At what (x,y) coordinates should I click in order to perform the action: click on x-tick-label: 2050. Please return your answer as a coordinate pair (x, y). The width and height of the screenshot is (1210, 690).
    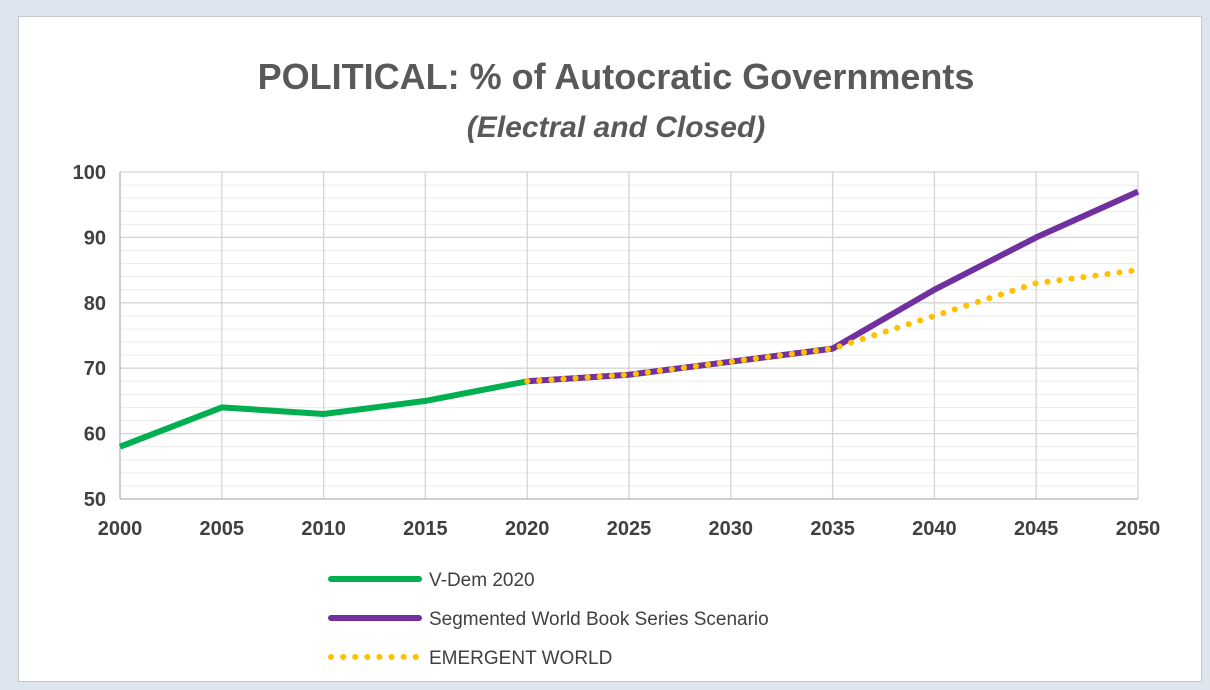
    Looking at the image, I should click on (1138, 529).